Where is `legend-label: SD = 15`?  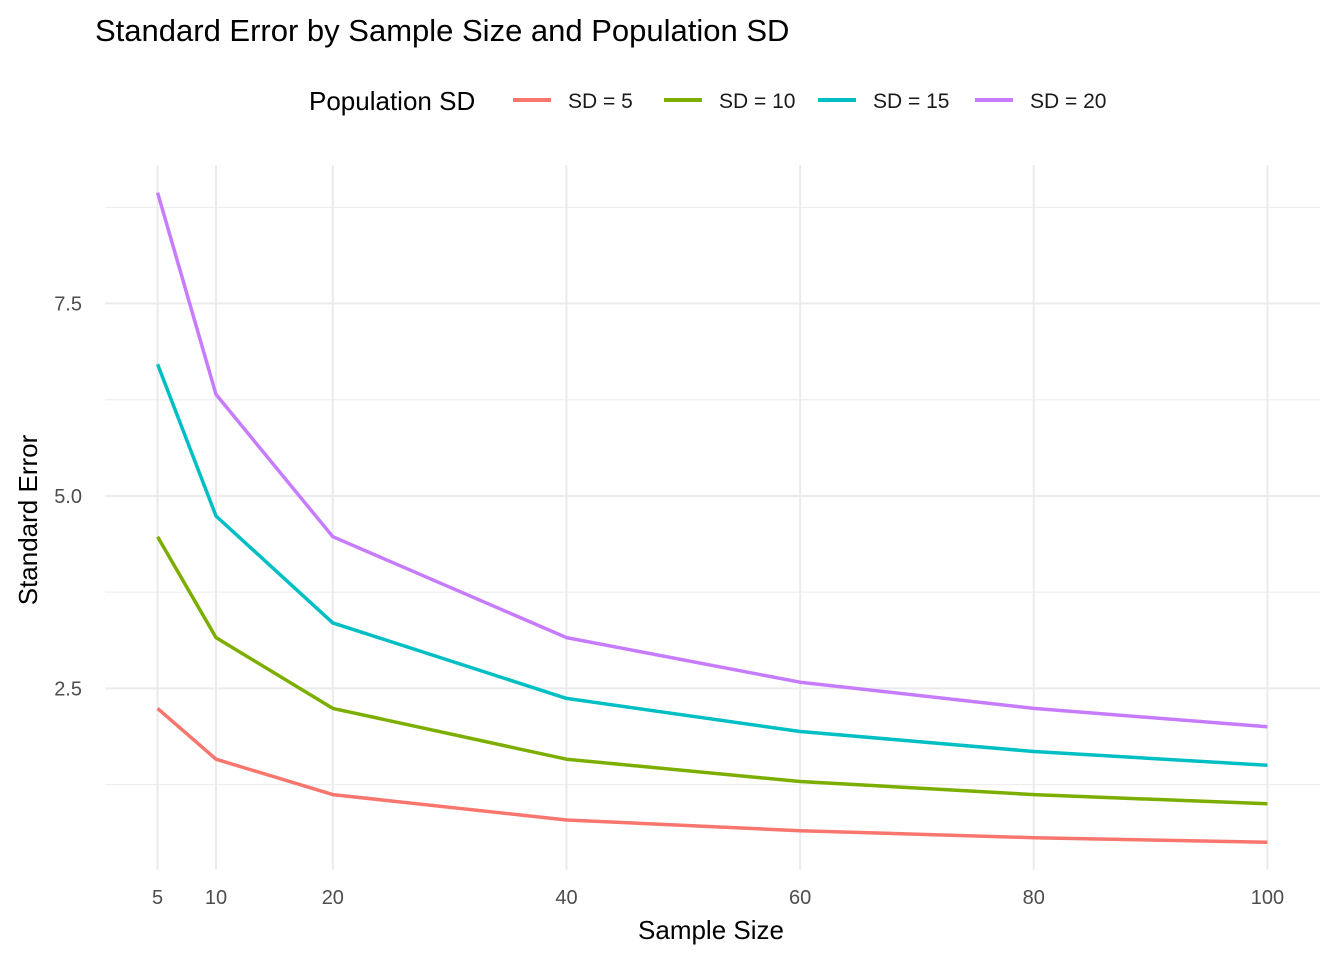
legend-label: SD = 15 is located at coordinates (911, 101).